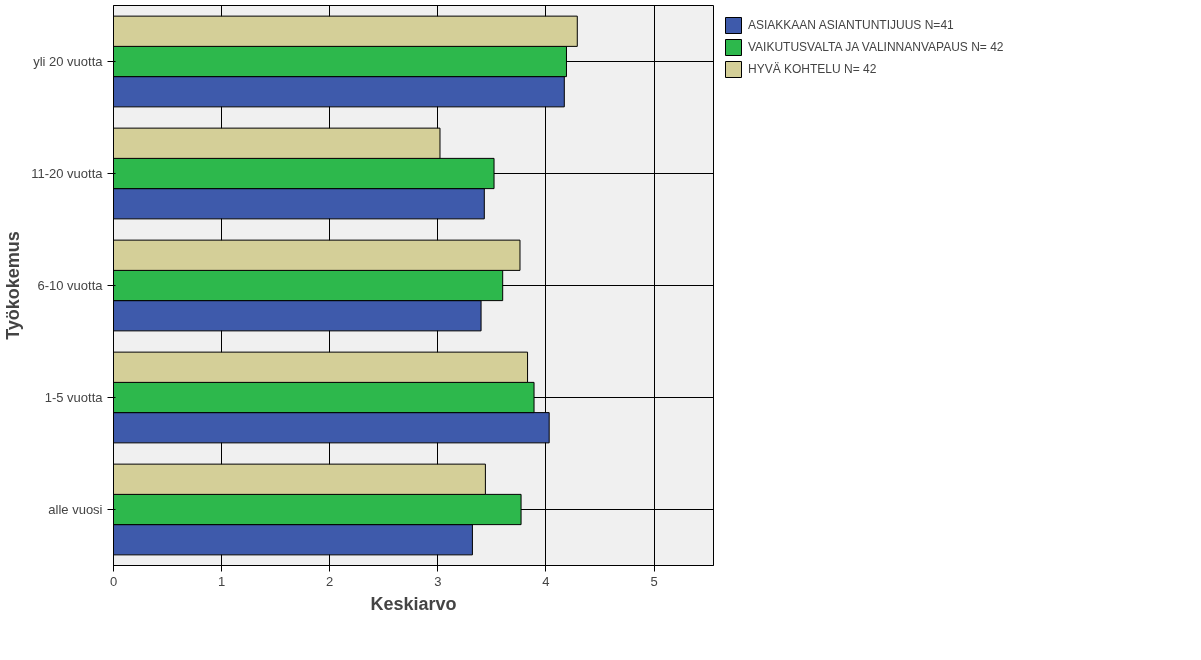 The height and width of the screenshot is (660, 1201). What do you see at coordinates (68, 61) in the screenshot?
I see `y-tick-label: yli 20 vuotta` at bounding box center [68, 61].